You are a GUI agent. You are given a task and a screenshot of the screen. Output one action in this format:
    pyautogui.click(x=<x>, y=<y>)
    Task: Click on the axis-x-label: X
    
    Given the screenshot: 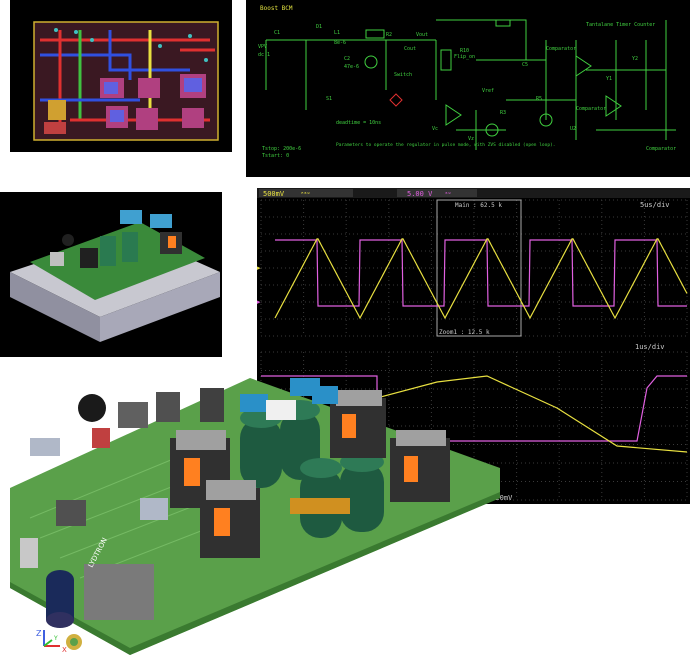 What is the action you would take?
    pyautogui.click(x=64, y=650)
    